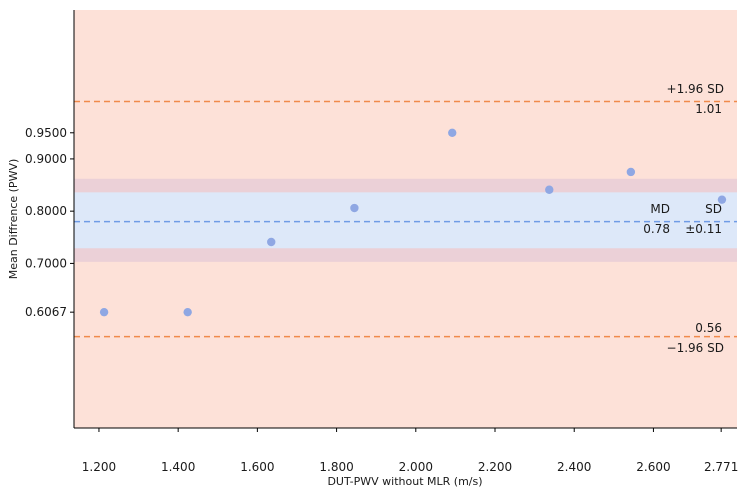  Describe the element at coordinates (336, 467) in the screenshot. I see `x-tick-label: 1.800` at that location.